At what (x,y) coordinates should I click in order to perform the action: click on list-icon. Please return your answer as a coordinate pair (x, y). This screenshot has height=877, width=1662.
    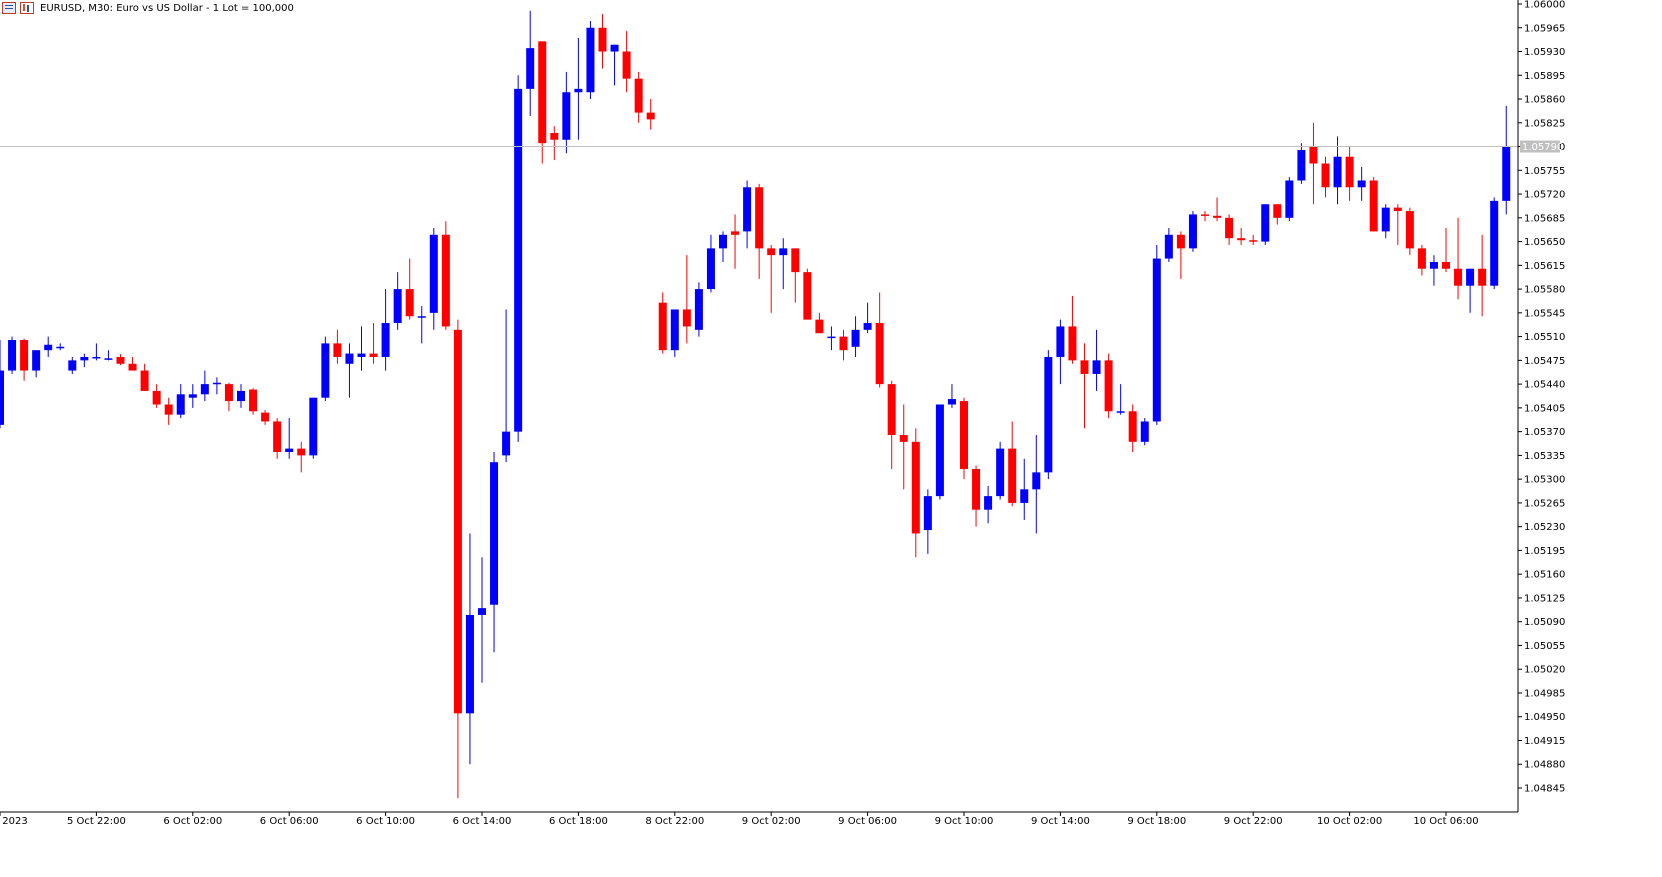
    Looking at the image, I should click on (9, 8).